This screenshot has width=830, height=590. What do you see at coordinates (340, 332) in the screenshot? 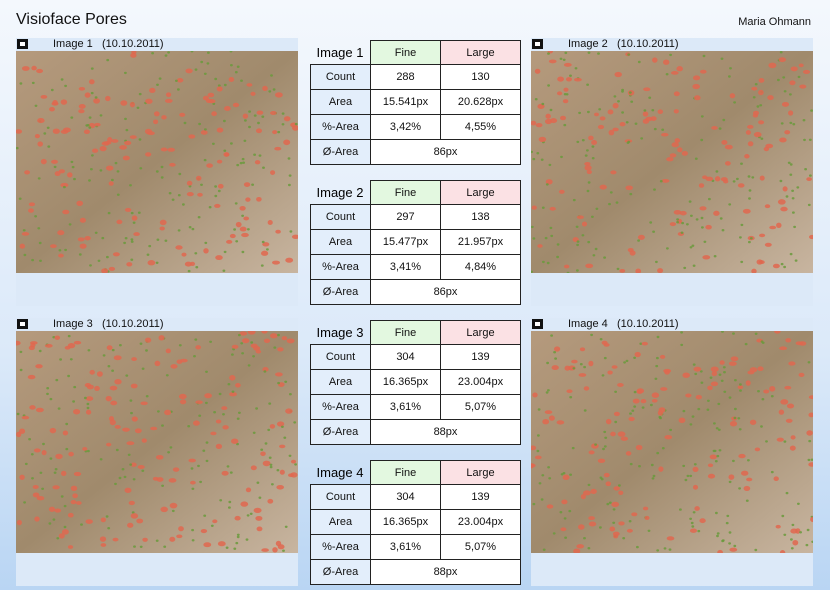
I see `table-title: Image 3` at bounding box center [340, 332].